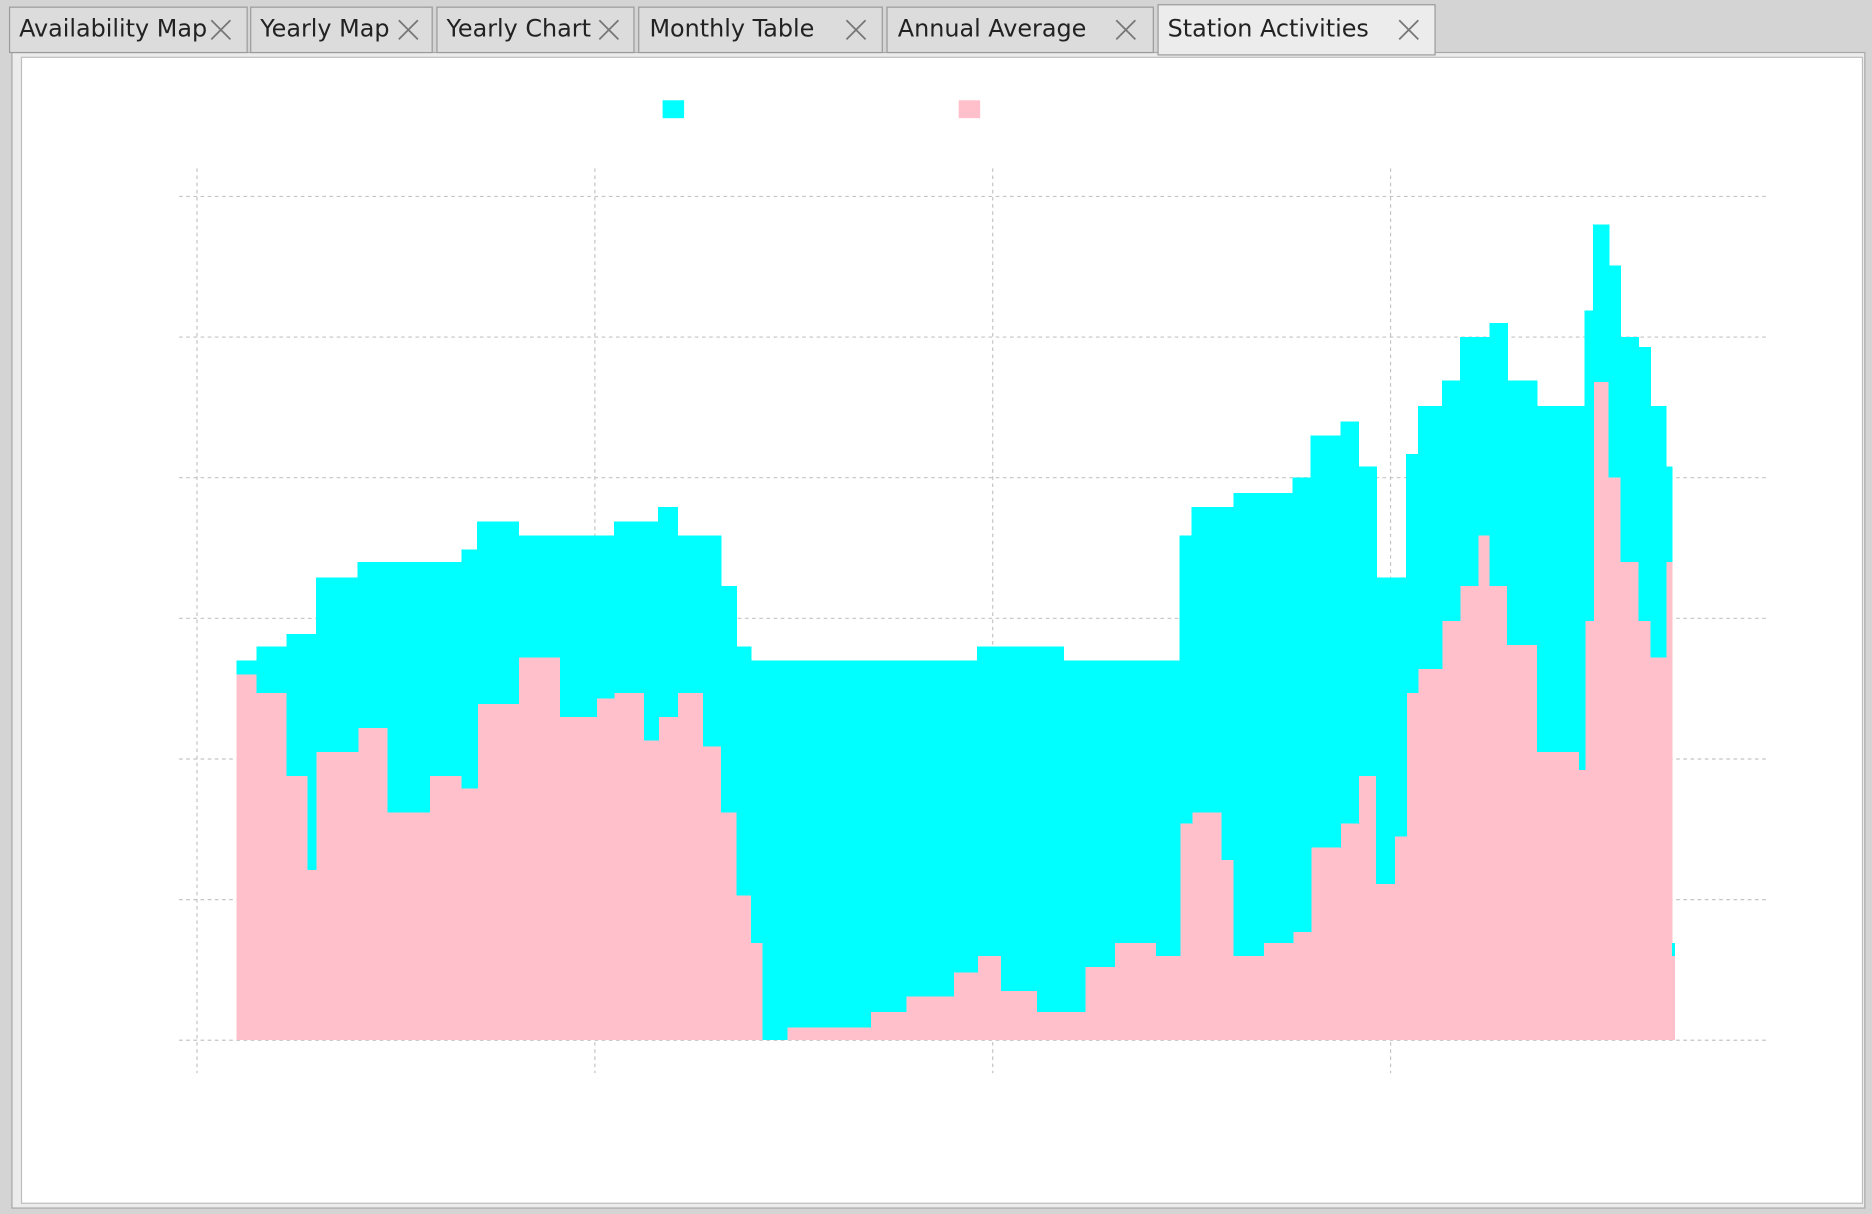 The width and height of the screenshot is (1872, 1214). I want to click on tab: Yearly Map, so click(341, 30).